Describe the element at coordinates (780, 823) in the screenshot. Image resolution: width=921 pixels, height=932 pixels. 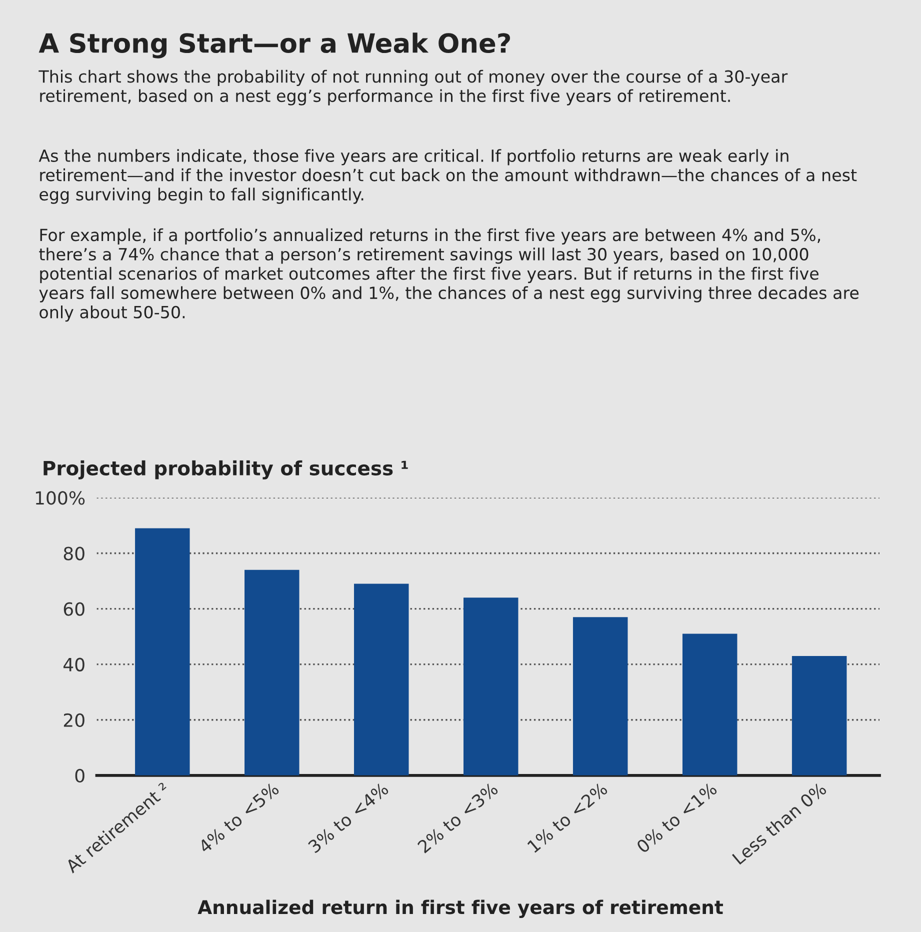
I see `x-tick-label: Less than 0%` at that location.